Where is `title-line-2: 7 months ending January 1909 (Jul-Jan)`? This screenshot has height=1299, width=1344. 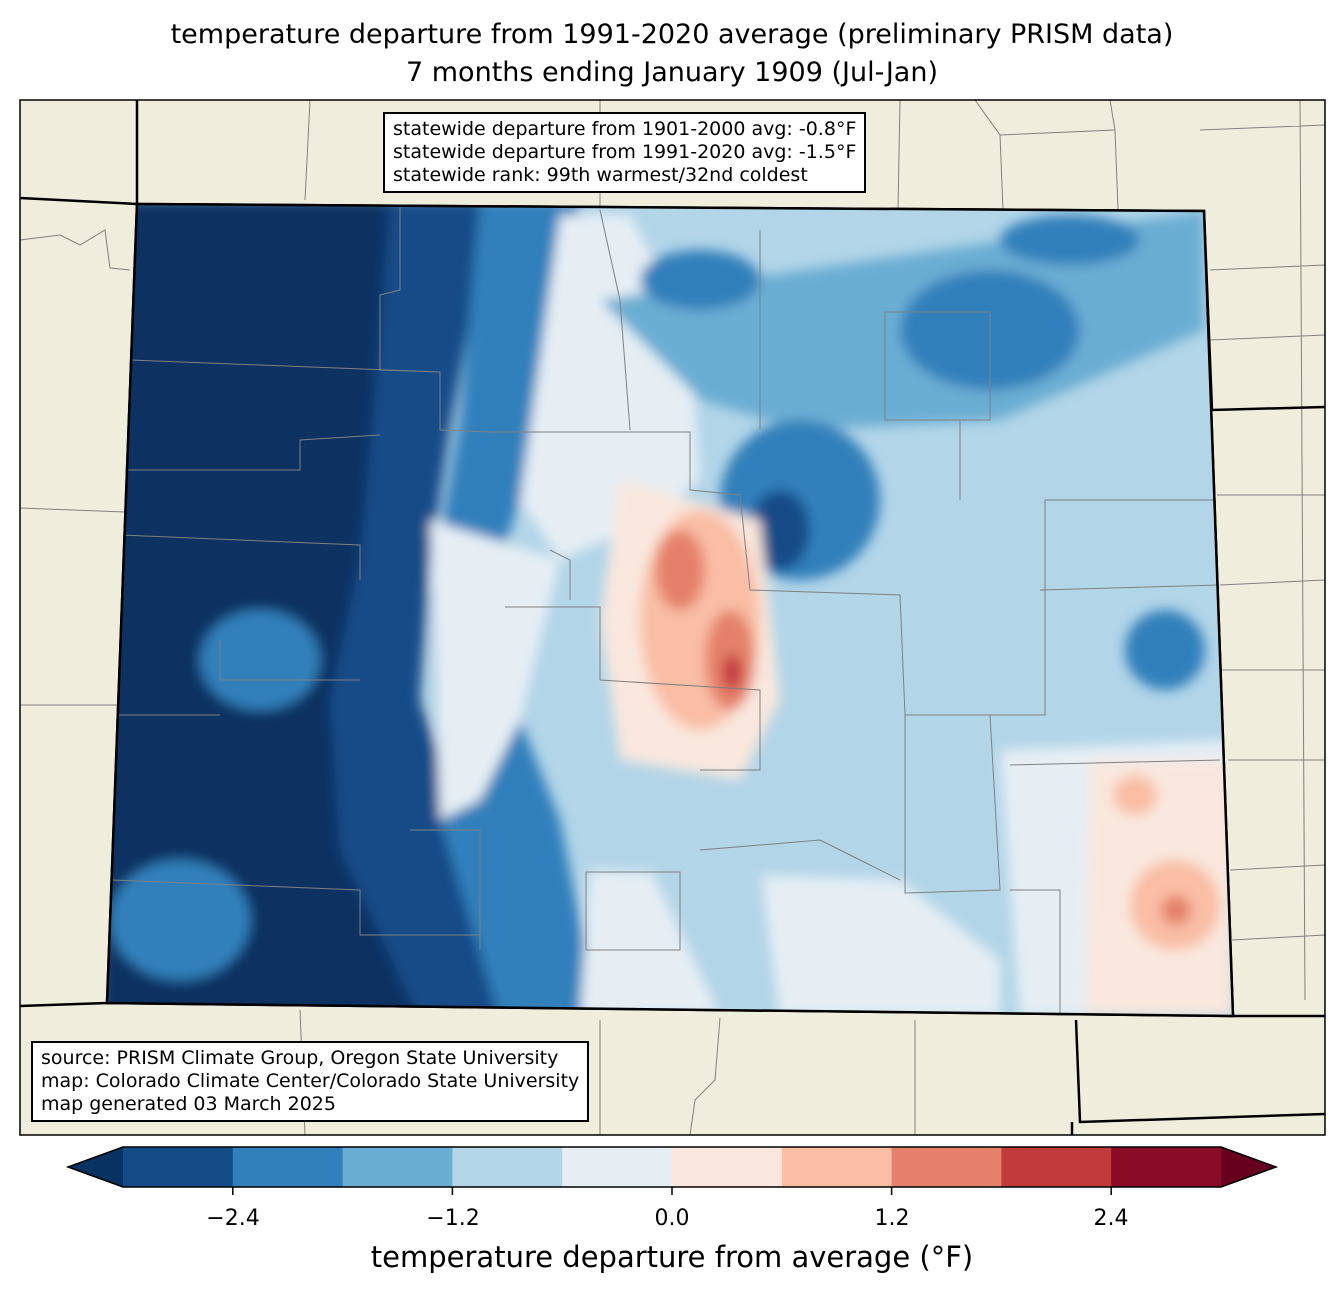
title-line-2: 7 months ending January 1909 (Jul-Jan) is located at coordinates (672, 72).